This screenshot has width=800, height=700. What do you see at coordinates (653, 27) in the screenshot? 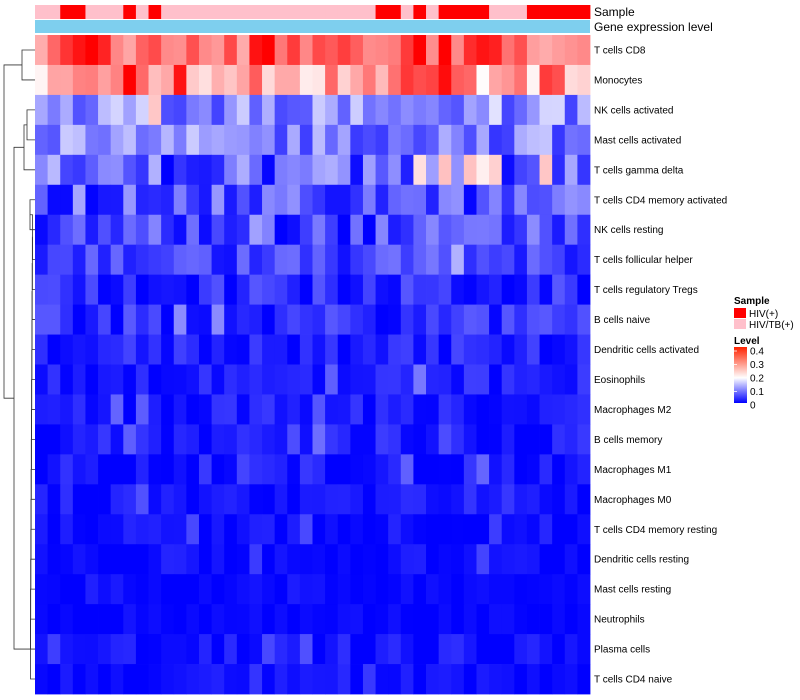
I see `expression-annotation-label: Gene expression level` at bounding box center [653, 27].